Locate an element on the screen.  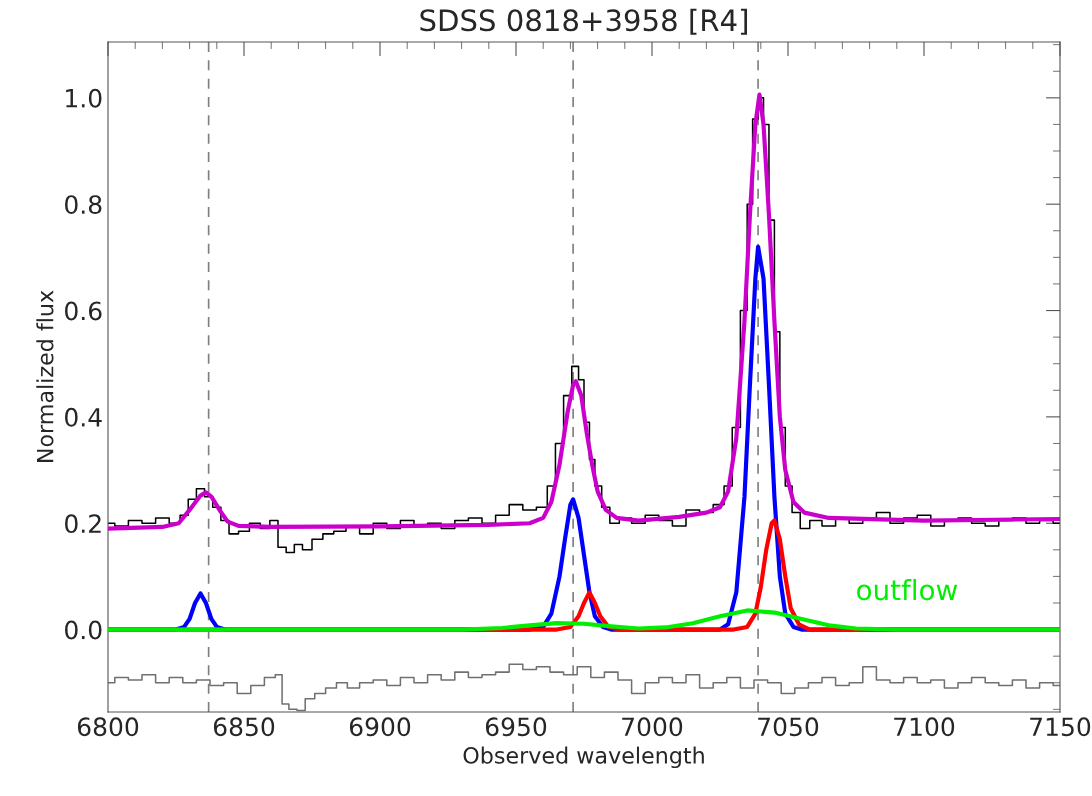
x-tick-label: 7150 is located at coordinates (1060, 727).